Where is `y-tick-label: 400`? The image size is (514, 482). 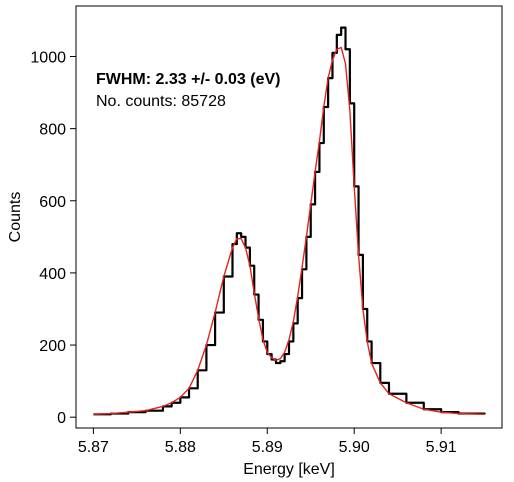
y-tick-label: 400 is located at coordinates (52, 274).